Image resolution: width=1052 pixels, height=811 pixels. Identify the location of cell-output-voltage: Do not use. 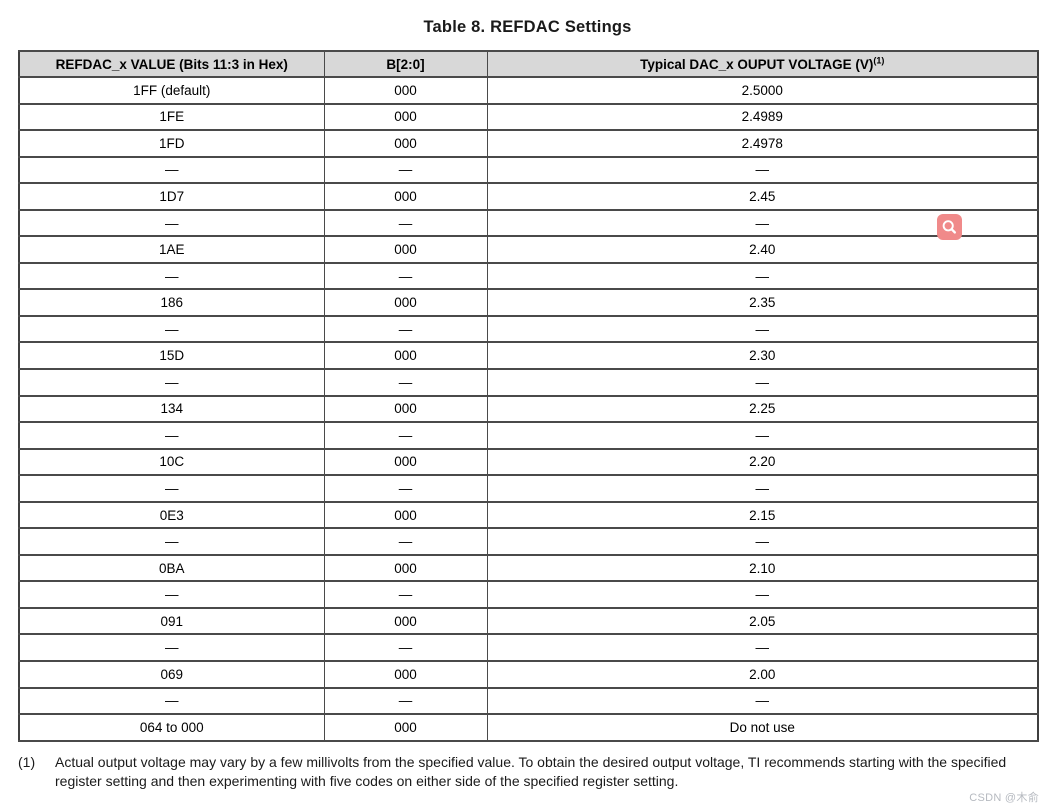
(762, 727).